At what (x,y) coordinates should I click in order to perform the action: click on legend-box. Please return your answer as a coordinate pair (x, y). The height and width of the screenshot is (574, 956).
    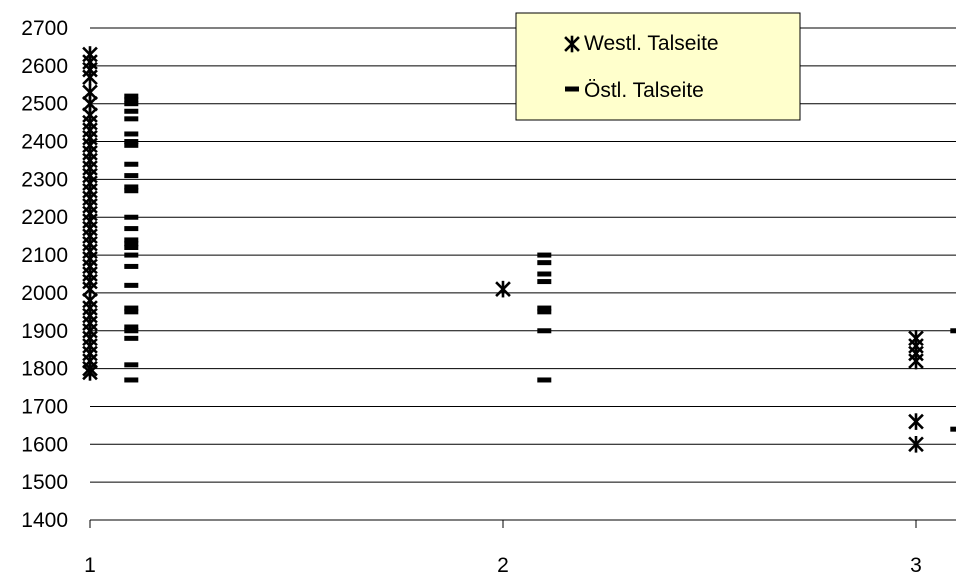
    Looking at the image, I should click on (658, 66).